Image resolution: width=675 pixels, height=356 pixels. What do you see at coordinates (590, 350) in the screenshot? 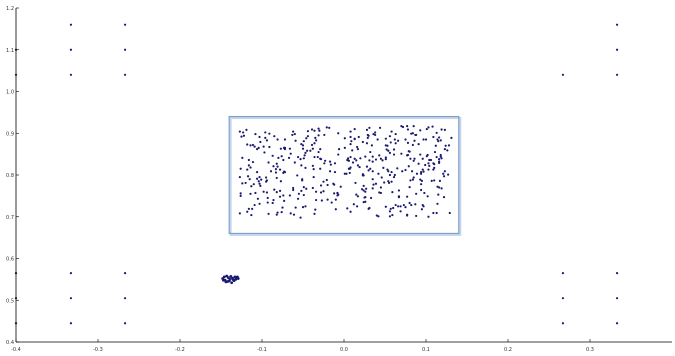
I see `x-tick-label: 0.3` at bounding box center [590, 350].